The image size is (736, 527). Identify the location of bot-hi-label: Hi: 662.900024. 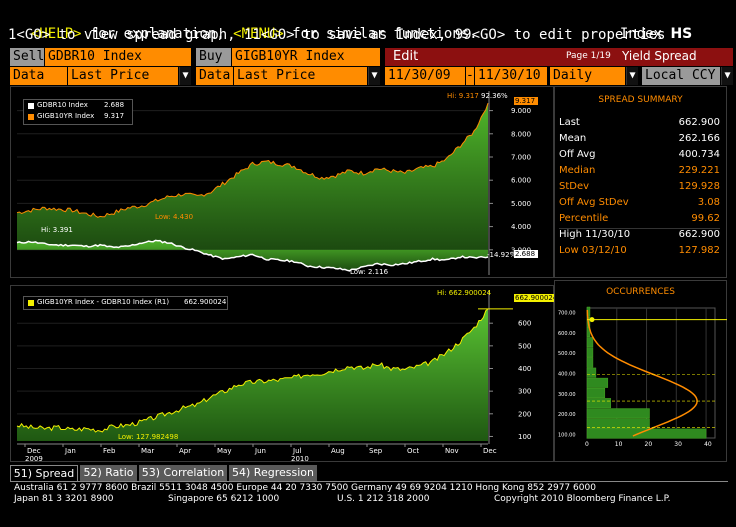
(464, 293).